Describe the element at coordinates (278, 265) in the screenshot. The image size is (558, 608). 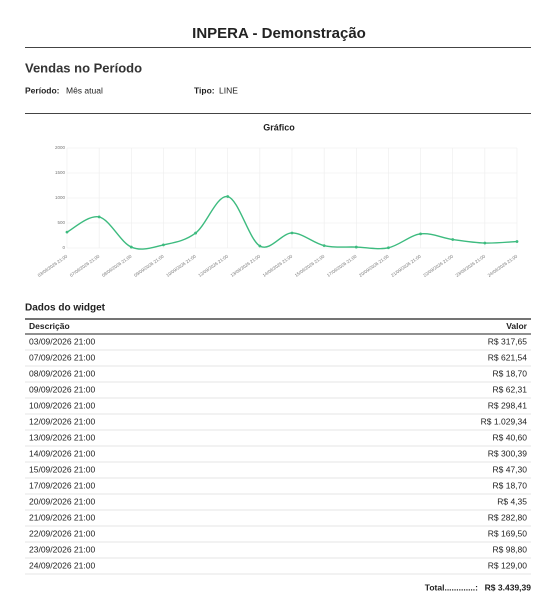
I see `x-tick-label: 14/09/2026 21:00` at that location.